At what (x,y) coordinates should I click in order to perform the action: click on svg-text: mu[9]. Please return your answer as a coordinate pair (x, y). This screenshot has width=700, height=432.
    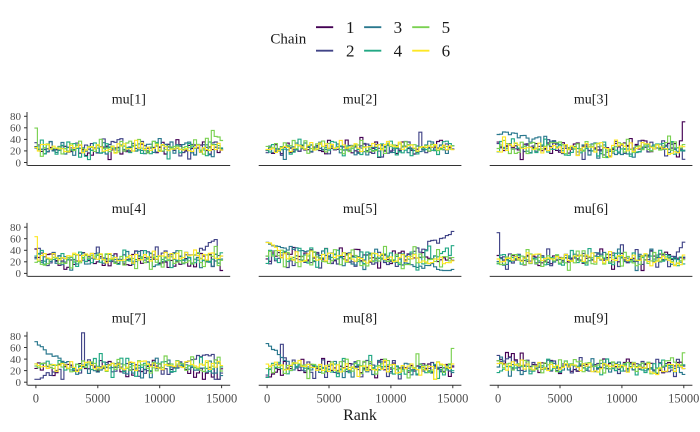
    Looking at the image, I should click on (591, 319).